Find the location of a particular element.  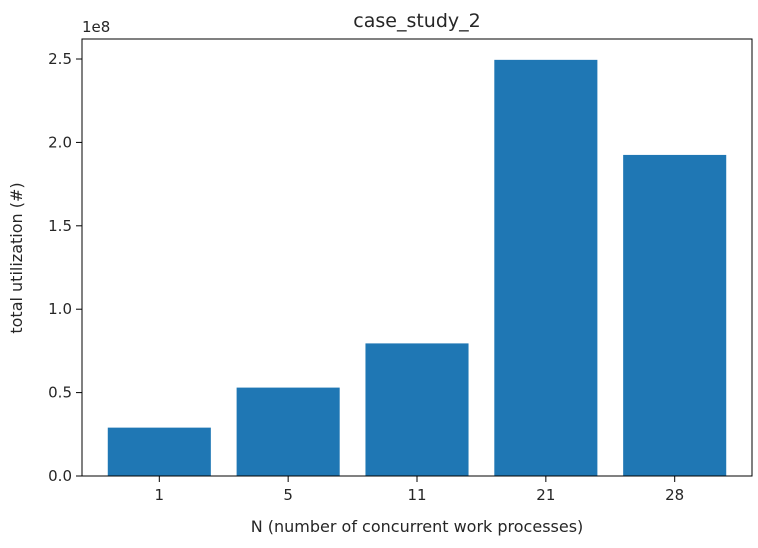

x-tick-label-5: 5 is located at coordinates (288, 495).